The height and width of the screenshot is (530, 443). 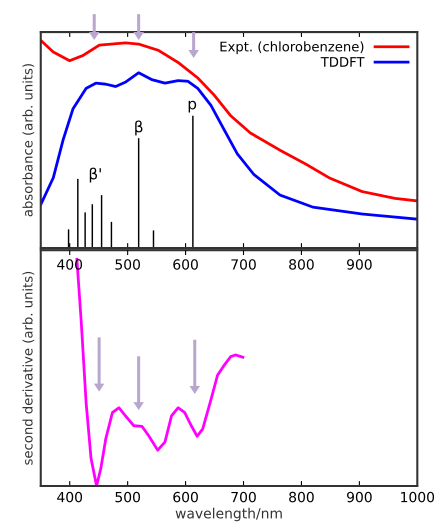 What do you see at coordinates (229, 515) in the screenshot?
I see `x-axis-title: wavelength/nm` at bounding box center [229, 515].